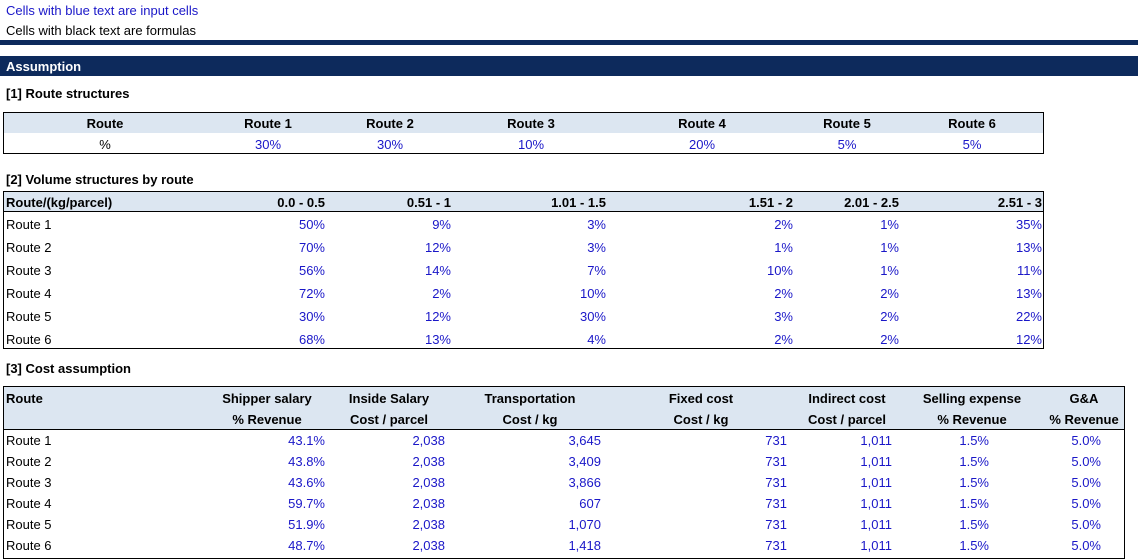 The image size is (1138, 559). Describe the element at coordinates (29, 293) in the screenshot. I see `volume-row-route-label: Route 4` at that location.